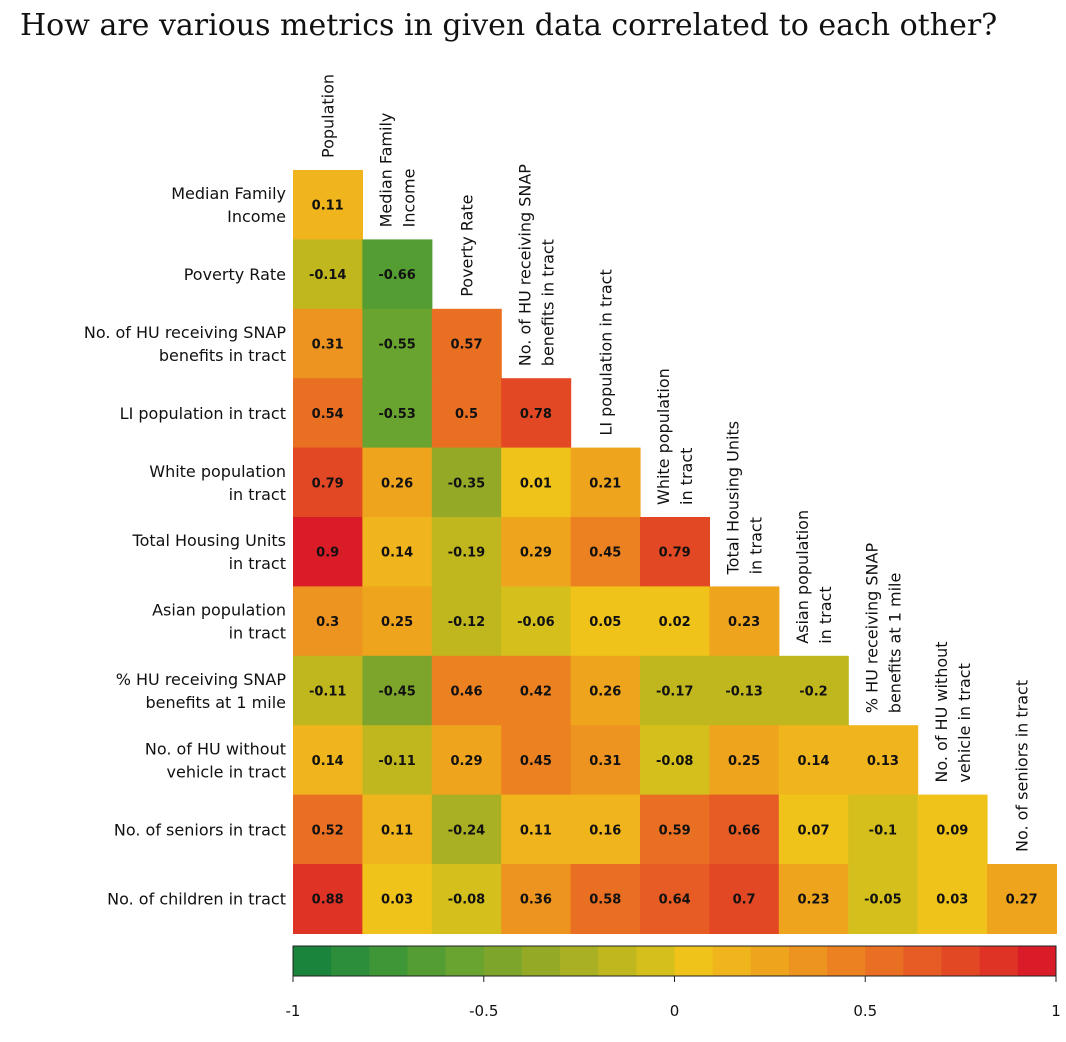 The width and height of the screenshot is (1066, 1042). Describe the element at coordinates (744, 830) in the screenshot. I see `cell-value-label: 0.66` at that location.